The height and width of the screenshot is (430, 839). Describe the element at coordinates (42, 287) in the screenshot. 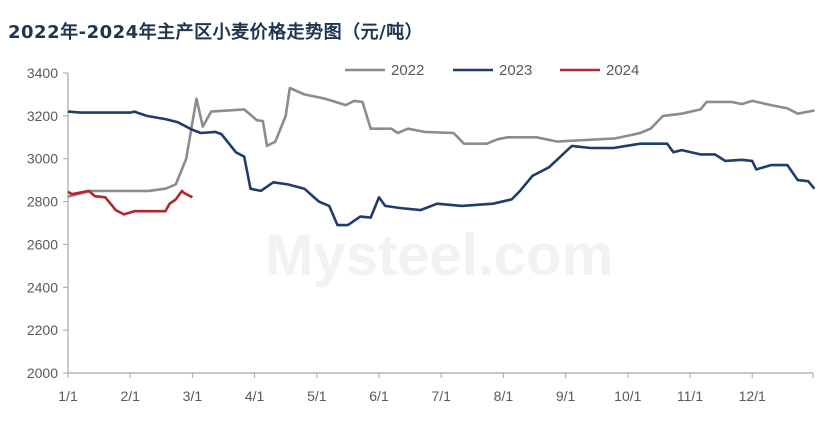

I see `y-tick-label: 2400` at that location.